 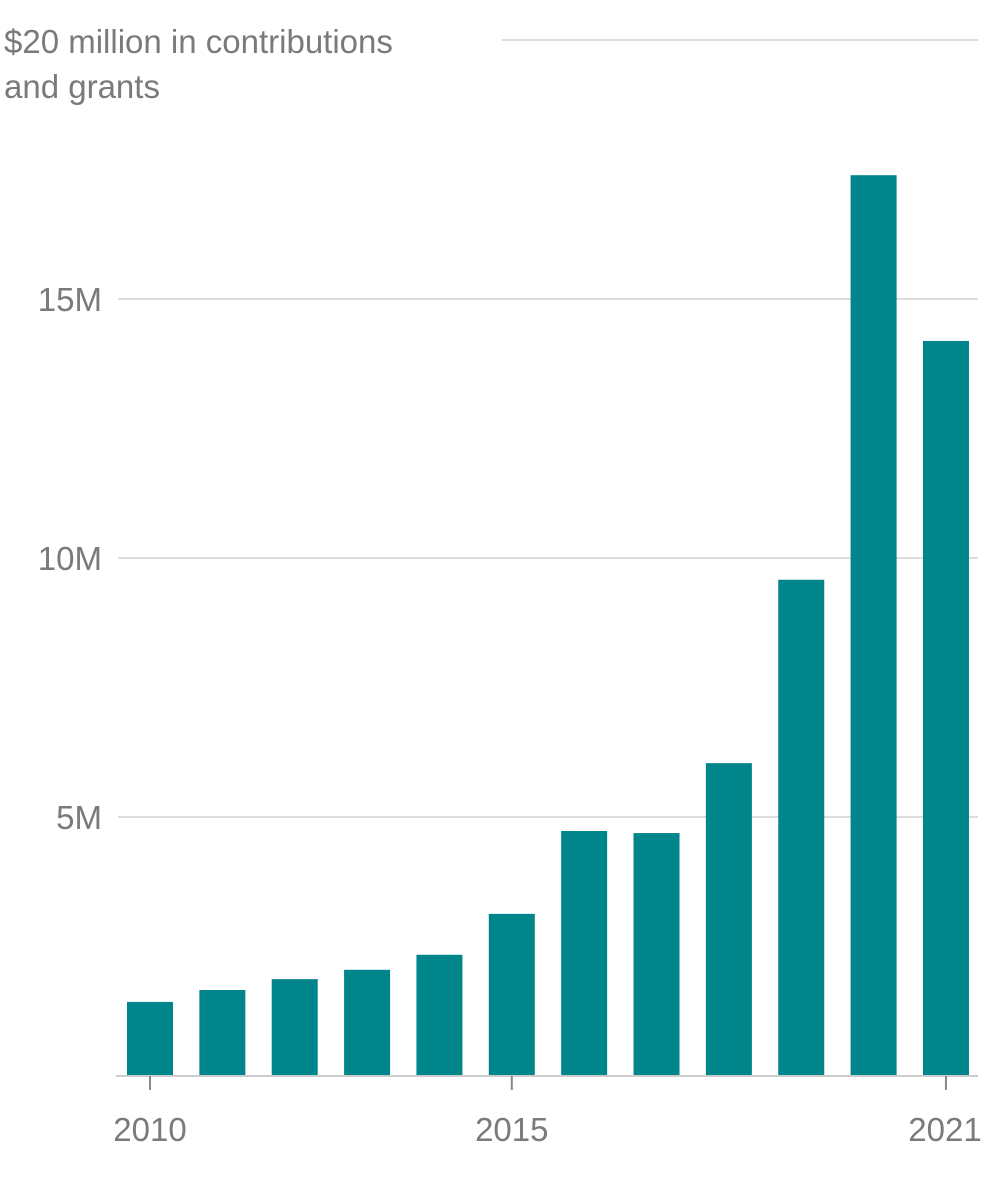 I want to click on bar-2017, so click(x=656, y=954).